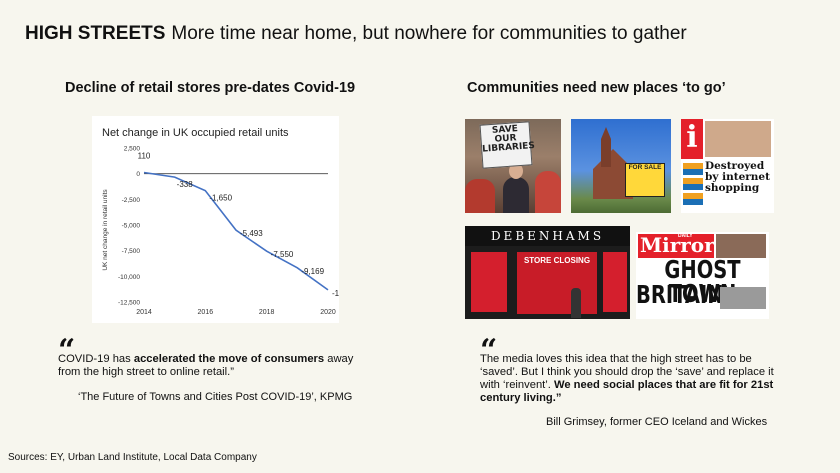  What do you see at coordinates (335, 293) in the screenshot?
I see `chart-data-label: -11,319` at bounding box center [335, 293].